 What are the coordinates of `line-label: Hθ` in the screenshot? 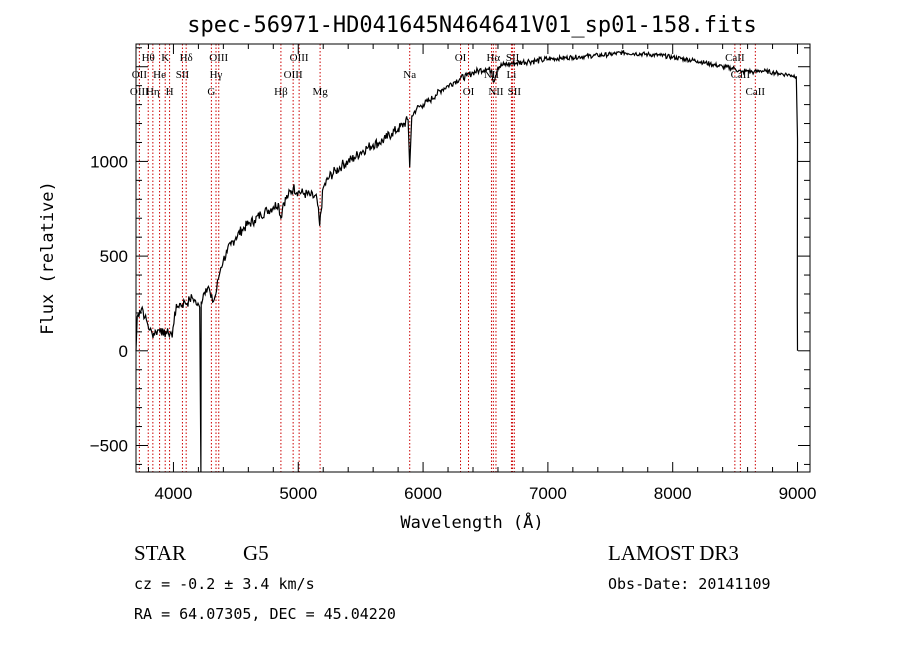 It's located at (148, 58).